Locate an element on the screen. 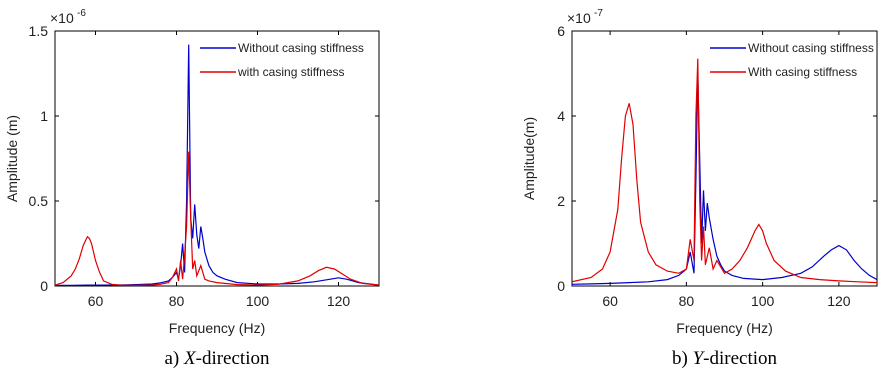 Image resolution: width=880 pixels, height=373 pixels. caption-variable: Y is located at coordinates (699, 358).